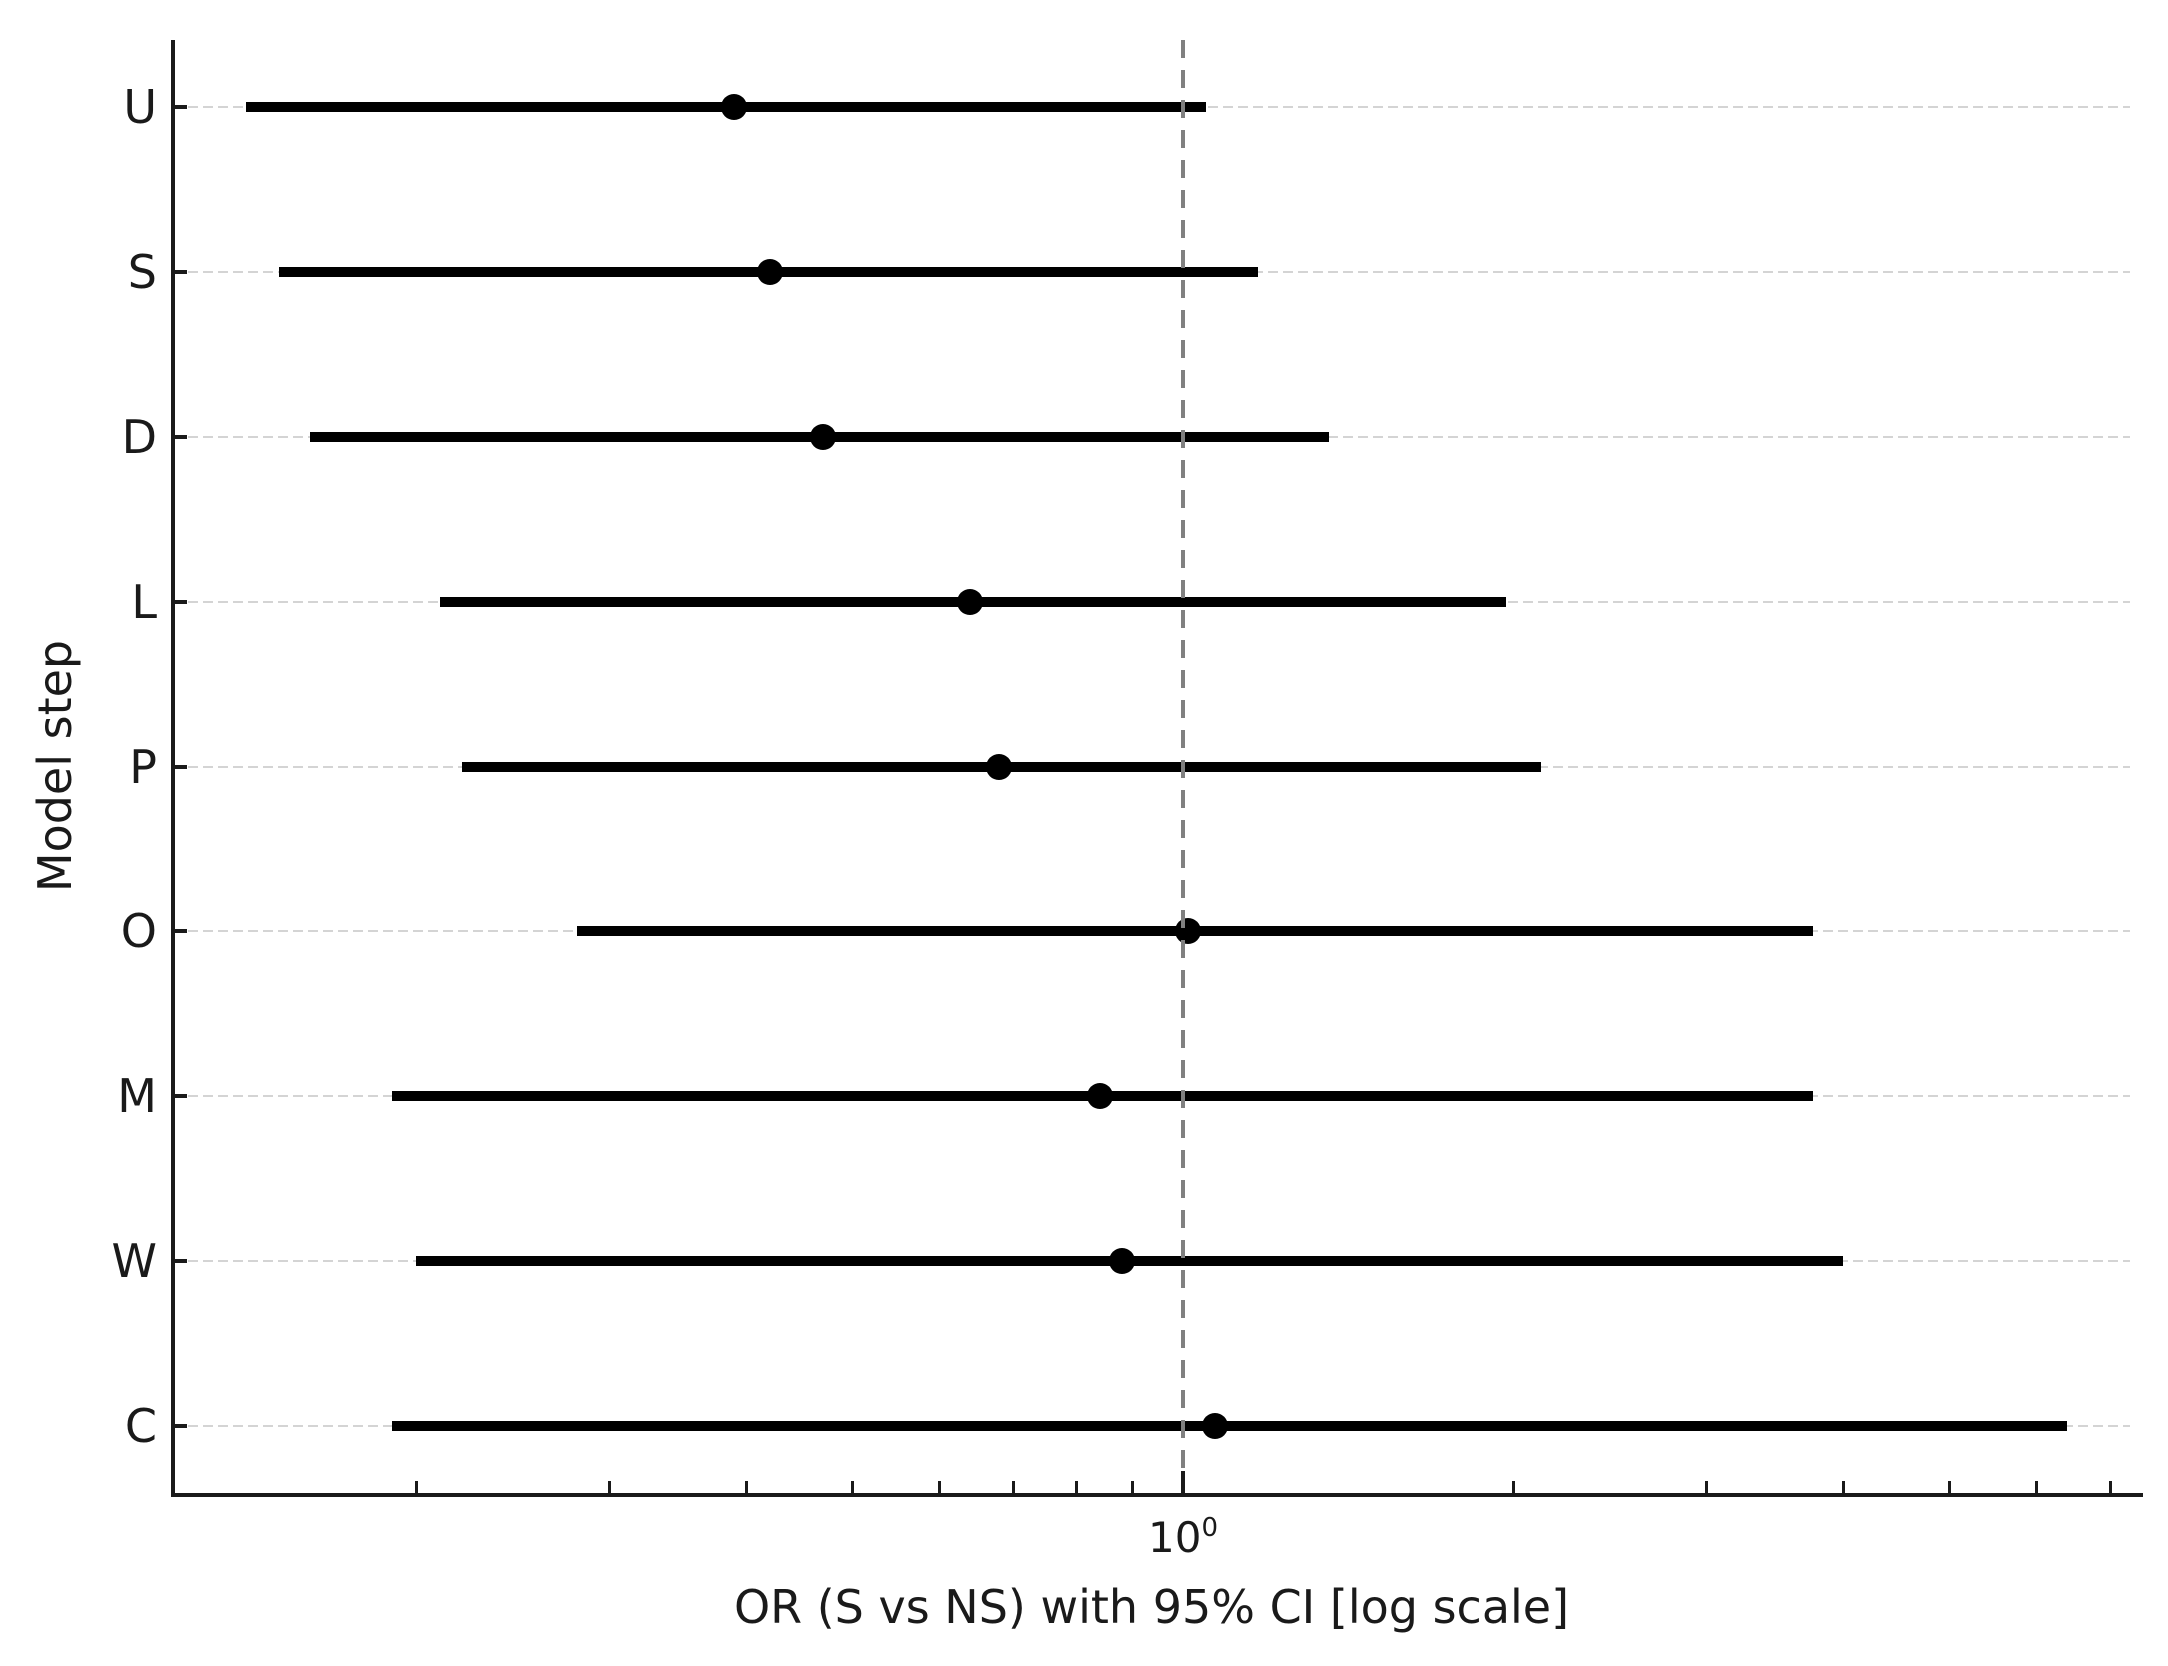 Image resolution: width=2168 pixels, height=1666 pixels. I want to click on y-tick-label: W, so click(134, 1261).